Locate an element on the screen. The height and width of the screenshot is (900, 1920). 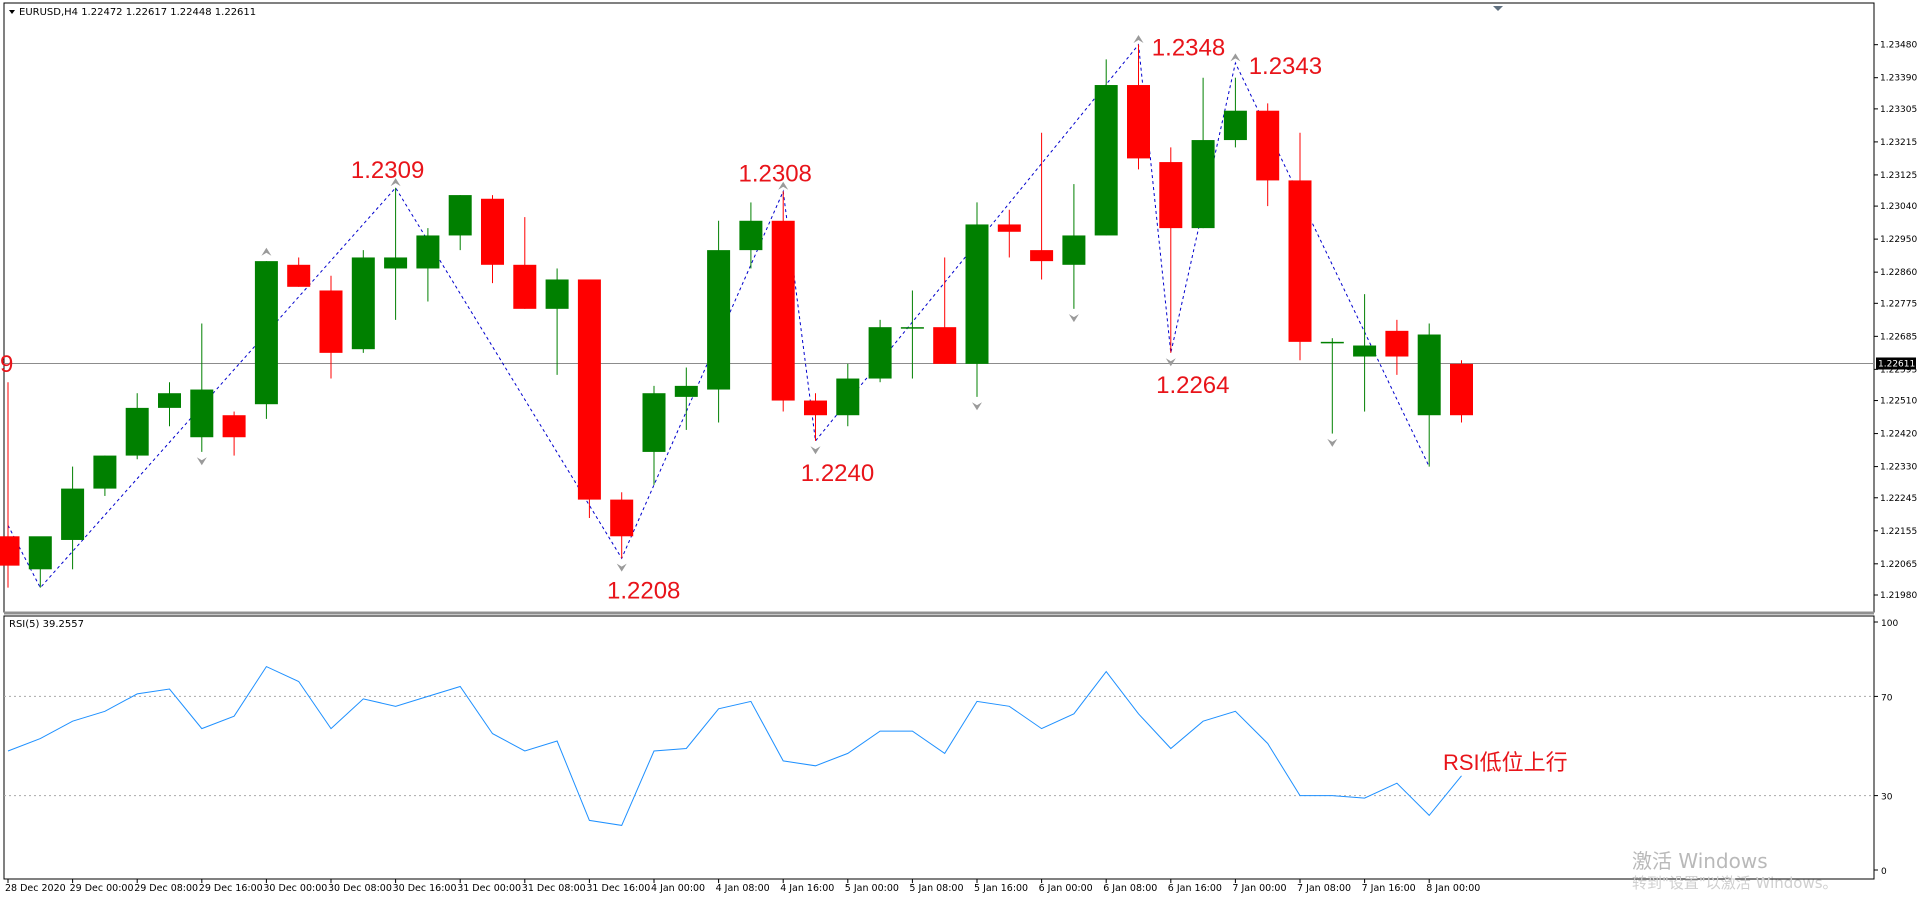
swing-point-label: 1.2264 is located at coordinates (1192, 385).